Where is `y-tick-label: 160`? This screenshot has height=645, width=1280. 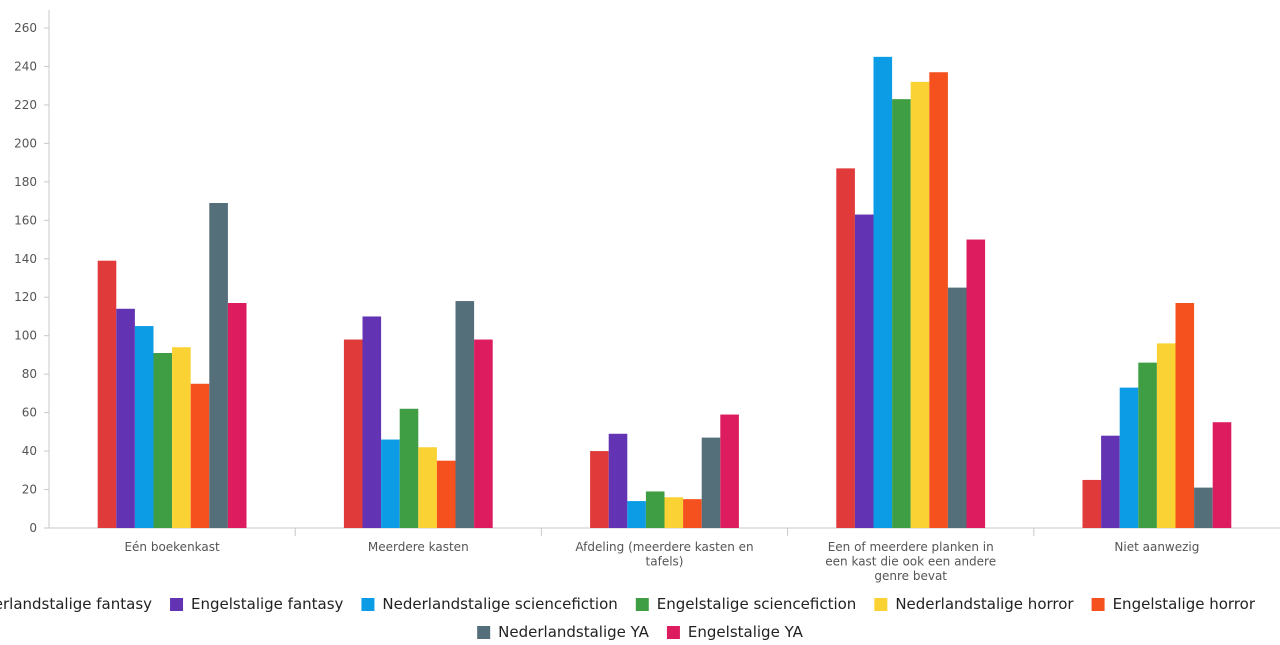 y-tick-label: 160 is located at coordinates (25, 220).